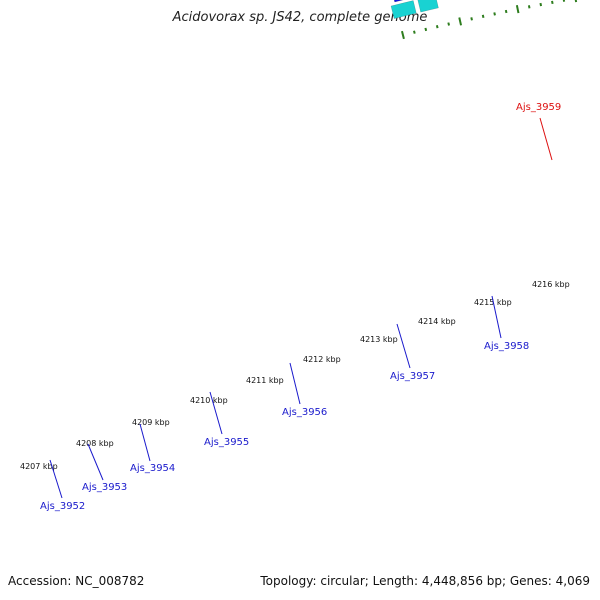 The image size is (600, 600). I want to click on gene-label-ajs-3954: Ajs_3954, so click(152, 468).